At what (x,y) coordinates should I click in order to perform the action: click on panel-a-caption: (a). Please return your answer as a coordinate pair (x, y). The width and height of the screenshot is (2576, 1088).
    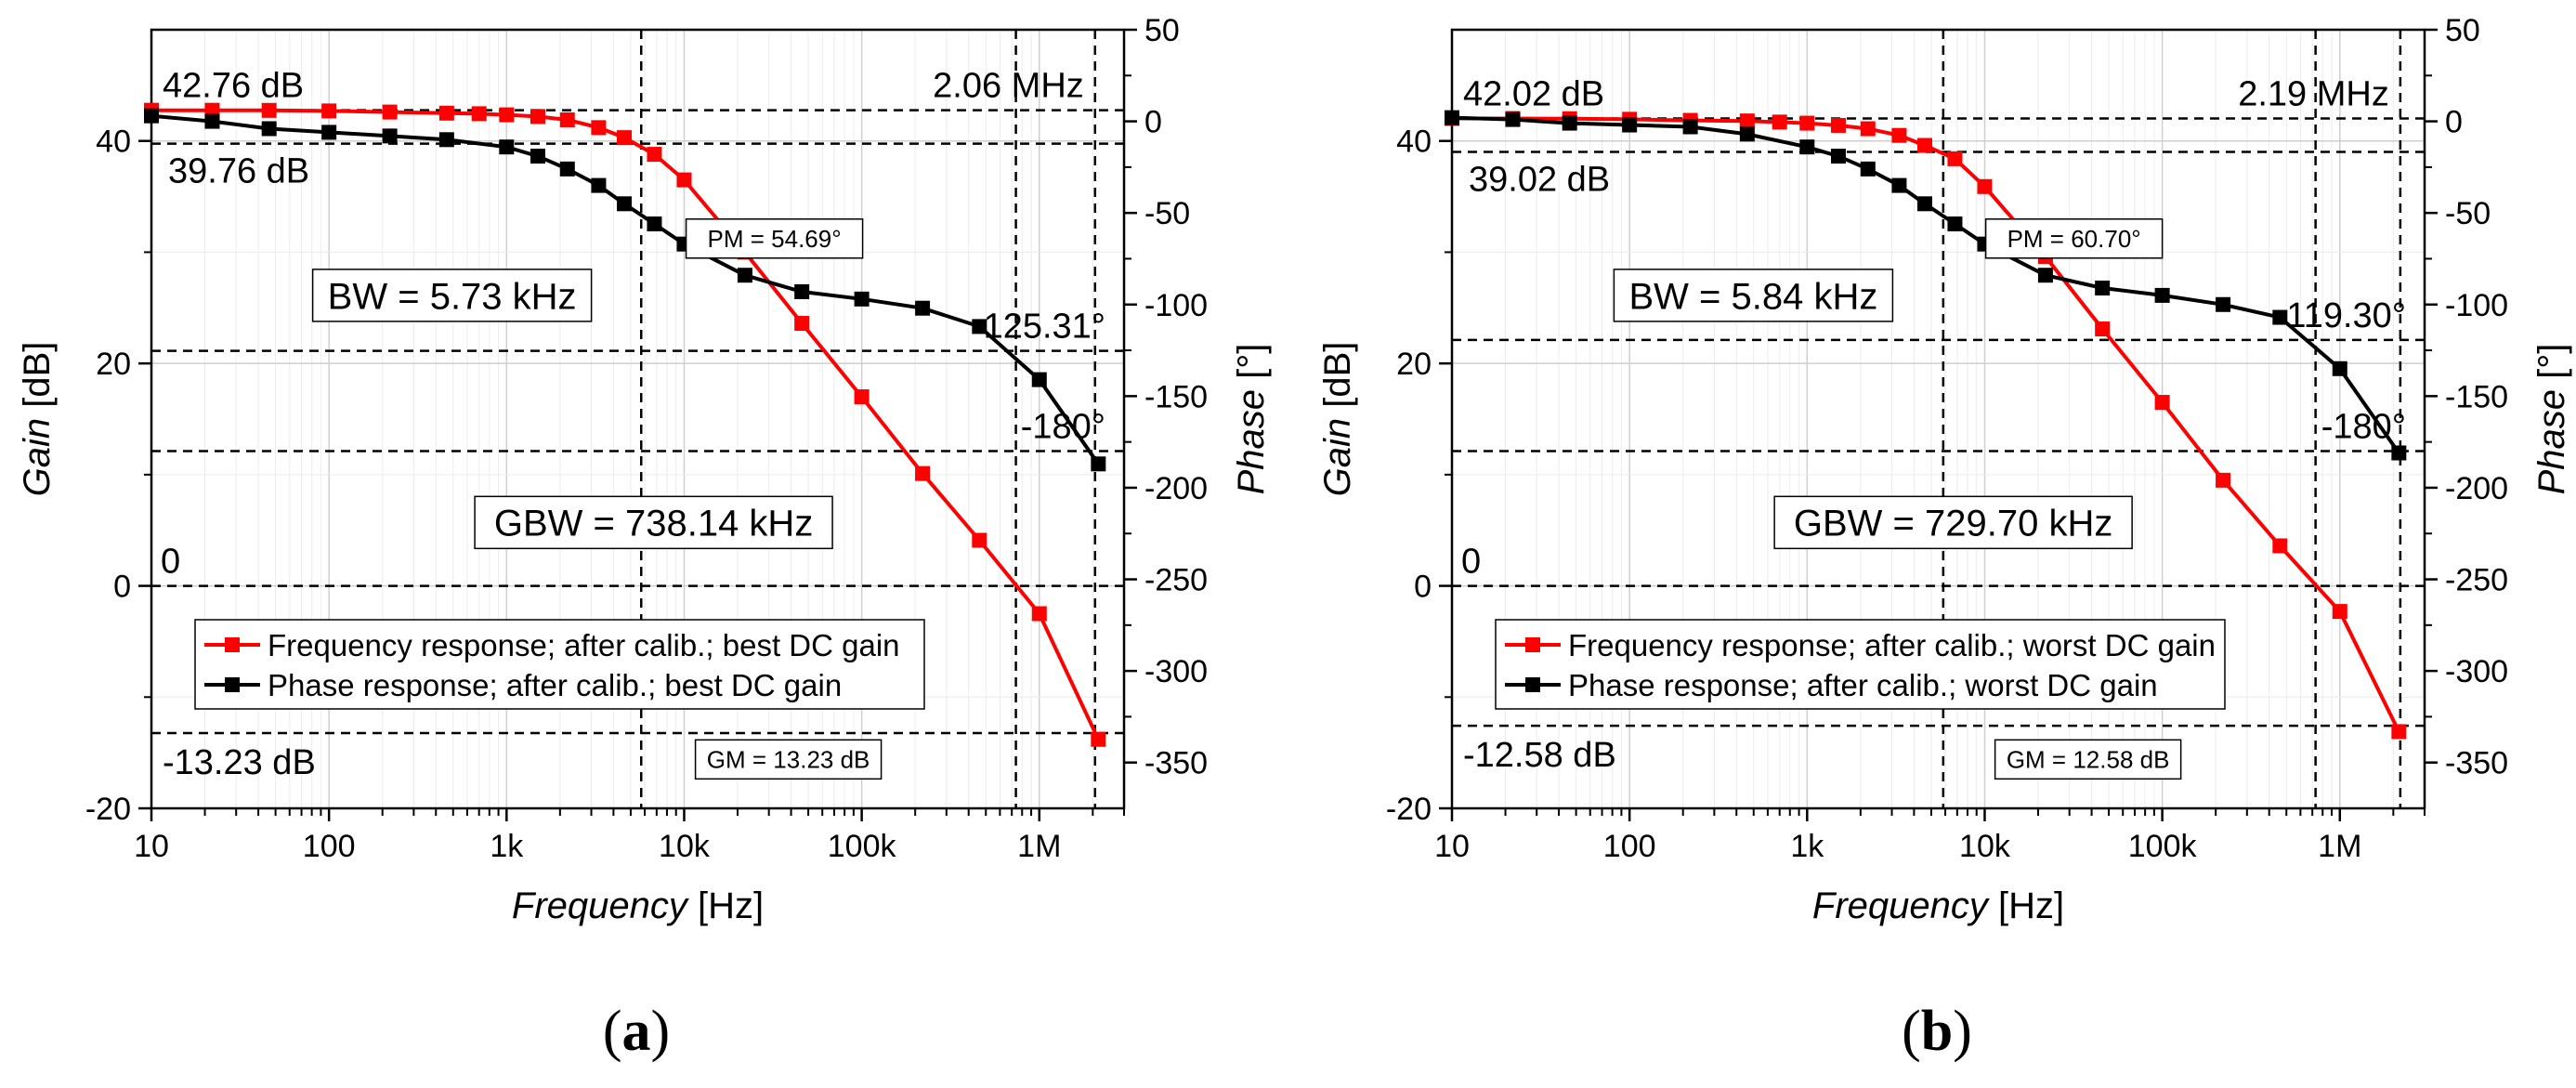
    Looking at the image, I should click on (637, 1031).